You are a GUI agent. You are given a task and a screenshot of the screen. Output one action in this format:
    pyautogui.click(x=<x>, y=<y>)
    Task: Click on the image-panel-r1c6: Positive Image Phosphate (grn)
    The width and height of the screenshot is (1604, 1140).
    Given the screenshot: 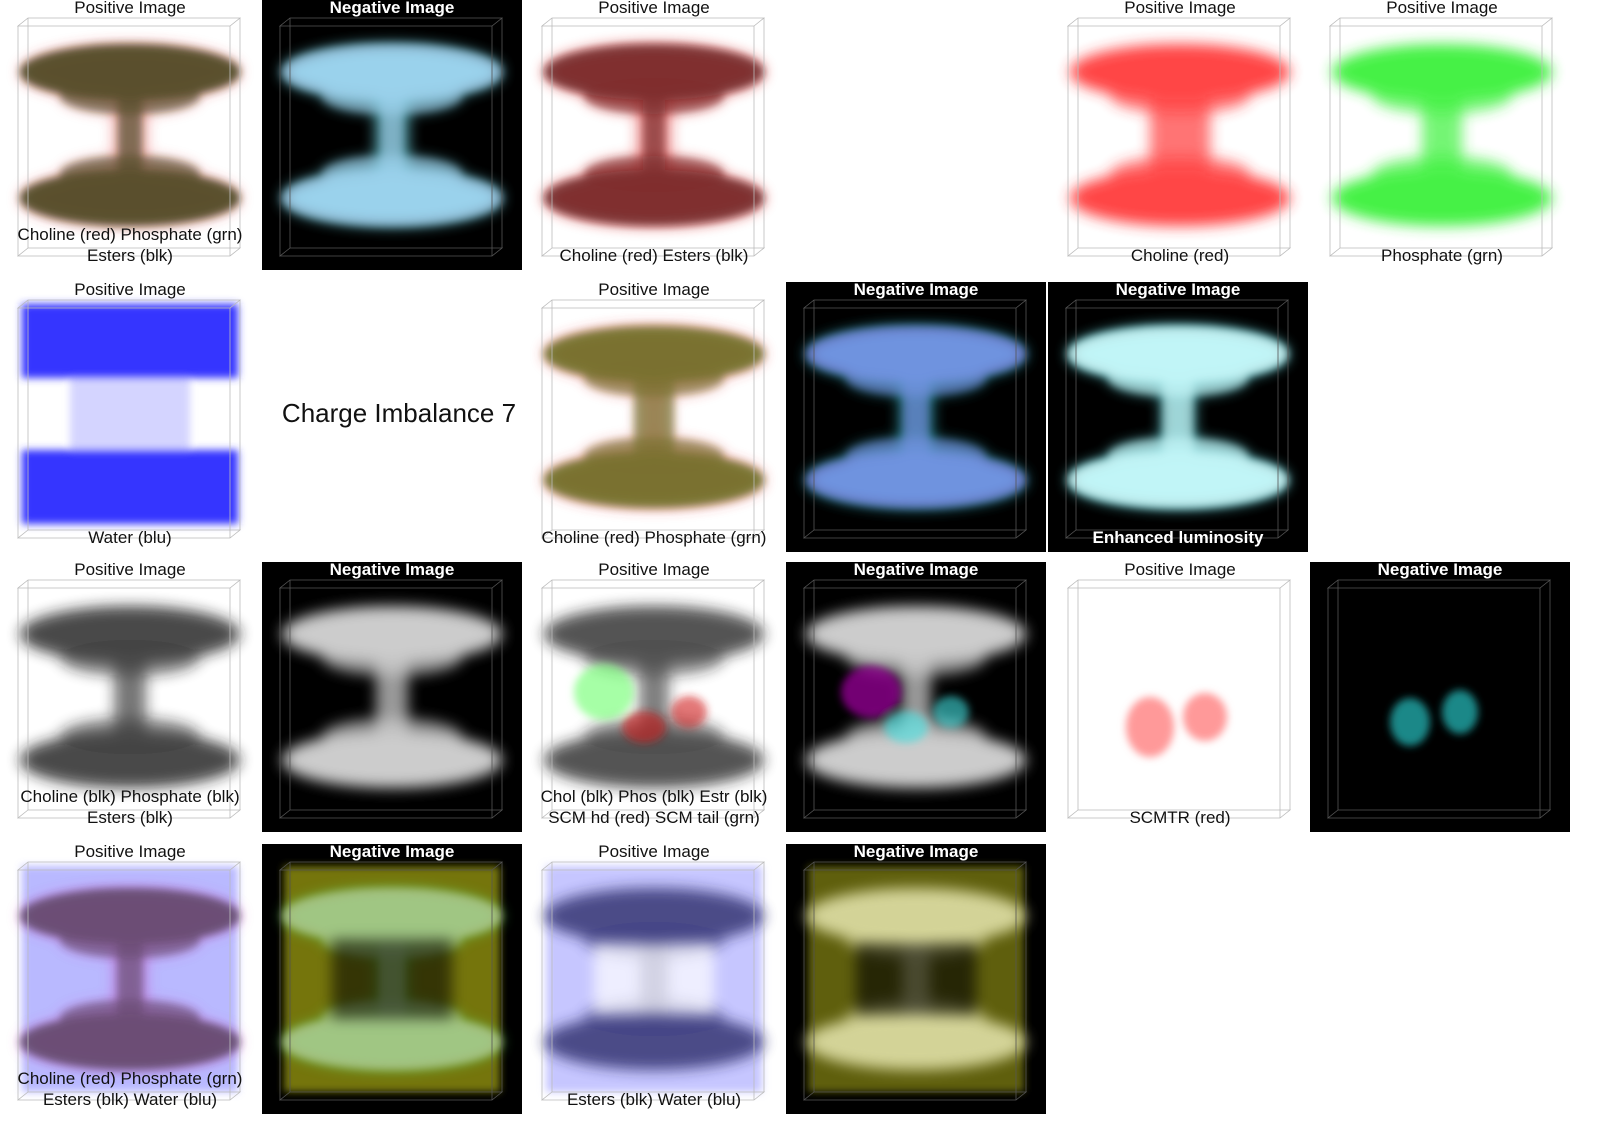 What is the action you would take?
    pyautogui.click(x=1442, y=135)
    